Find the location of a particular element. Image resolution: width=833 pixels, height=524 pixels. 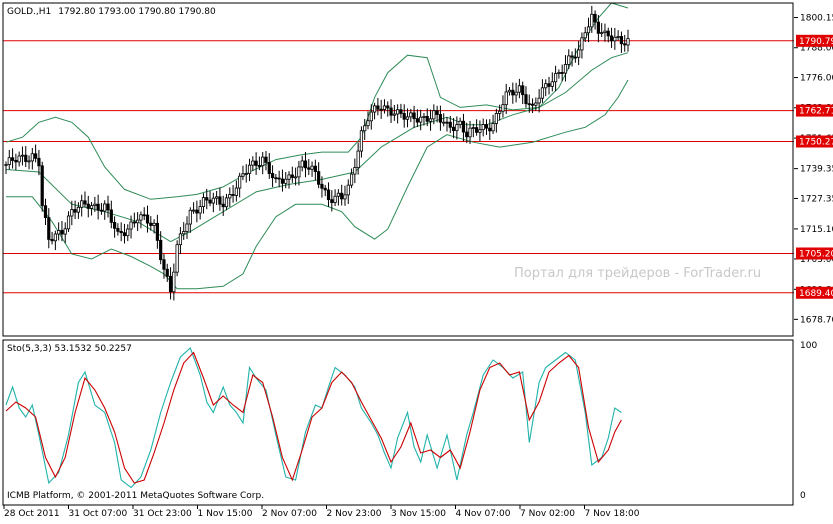

time-axis-label: 1 Nov 15:00 is located at coordinates (225, 514).